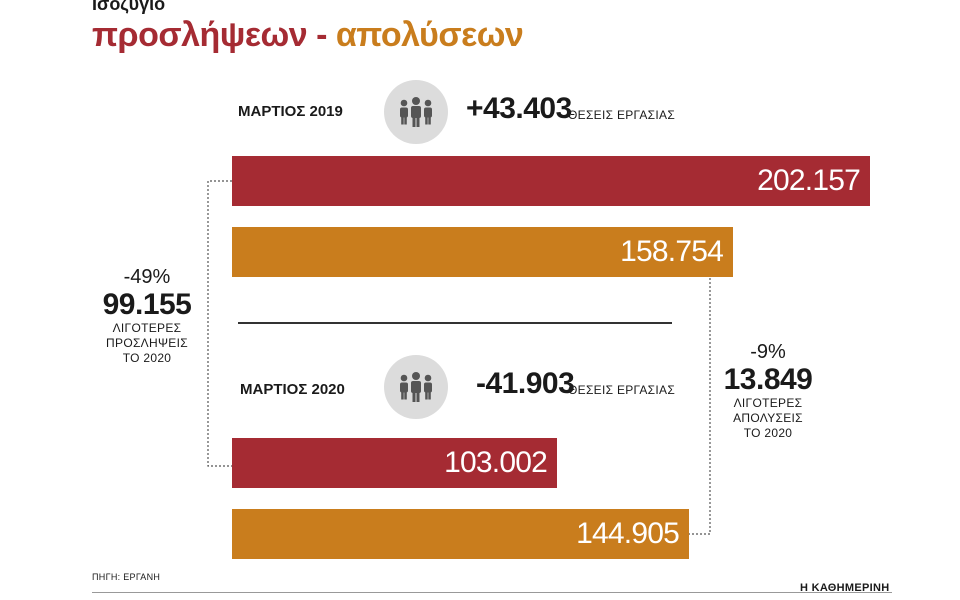 The image size is (960, 600). Describe the element at coordinates (768, 418) in the screenshot. I see `right-note-line2: ΑΠΟΛΥΣΕΙΣ` at that location.